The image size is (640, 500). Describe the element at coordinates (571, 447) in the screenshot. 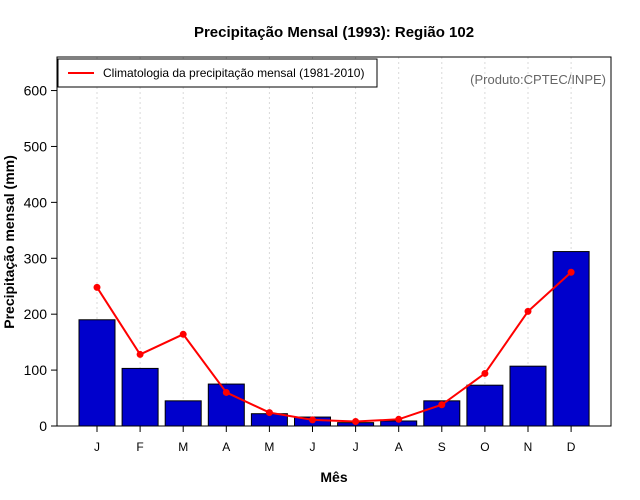

I see `x-tick-label-11: D` at that location.